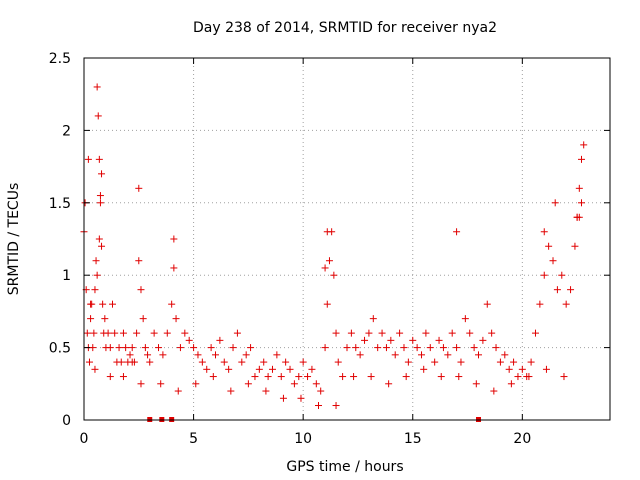  Describe the element at coordinates (60, 349) in the screenshot. I see `y-tick-label: 0.5` at that location.